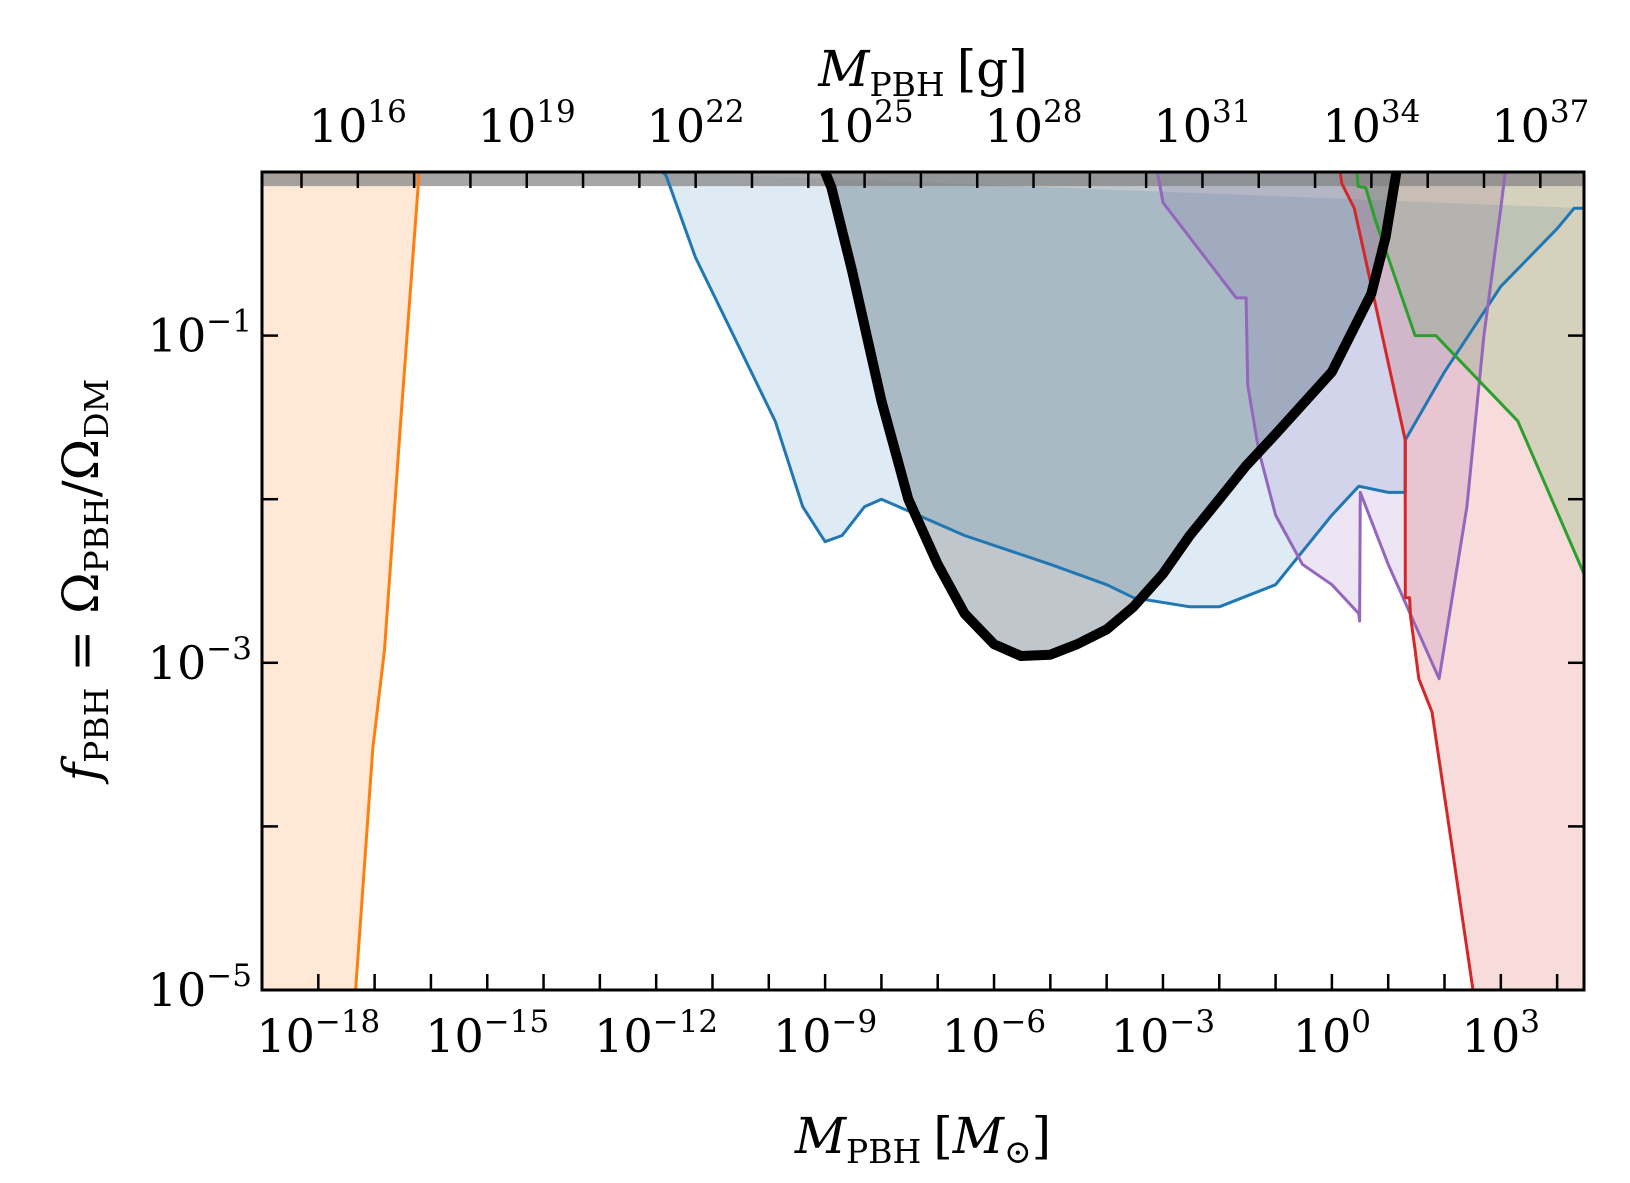  Describe the element at coordinates (200, 660) in the screenshot. I see `y-tick-label-1: 10⁻³` at that location.